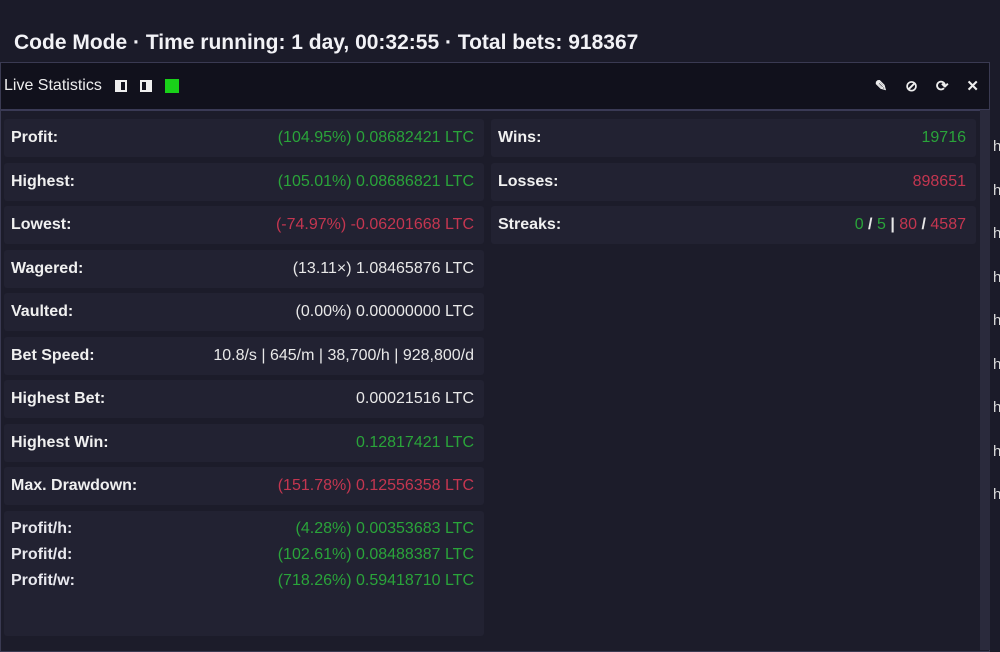  What do you see at coordinates (375, 554) in the screenshot?
I see `stat-value: (102.61%) 0.08488387 LTC` at bounding box center [375, 554].